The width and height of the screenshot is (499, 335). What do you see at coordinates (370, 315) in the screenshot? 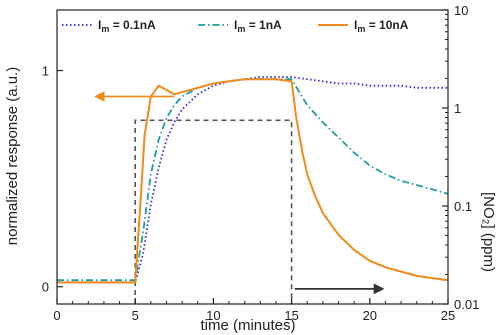
I see `x-tick-label: 20` at bounding box center [370, 315].